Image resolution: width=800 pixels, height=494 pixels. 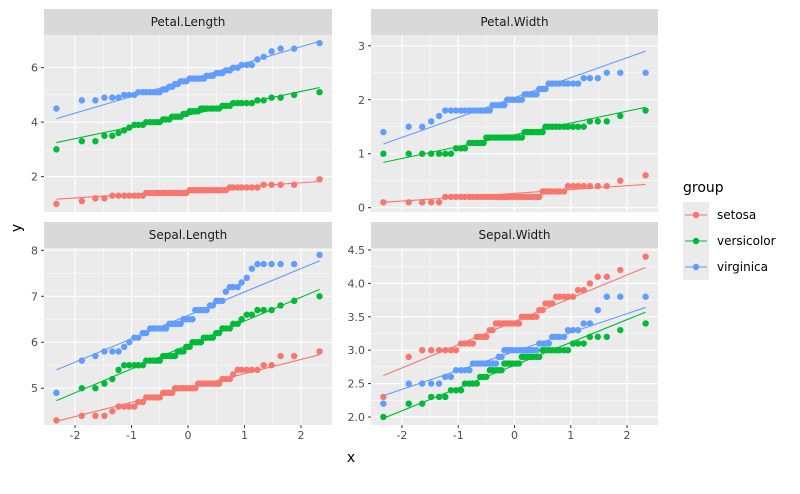 What do you see at coordinates (703, 188) in the screenshot?
I see `legend-title: group` at bounding box center [703, 188].